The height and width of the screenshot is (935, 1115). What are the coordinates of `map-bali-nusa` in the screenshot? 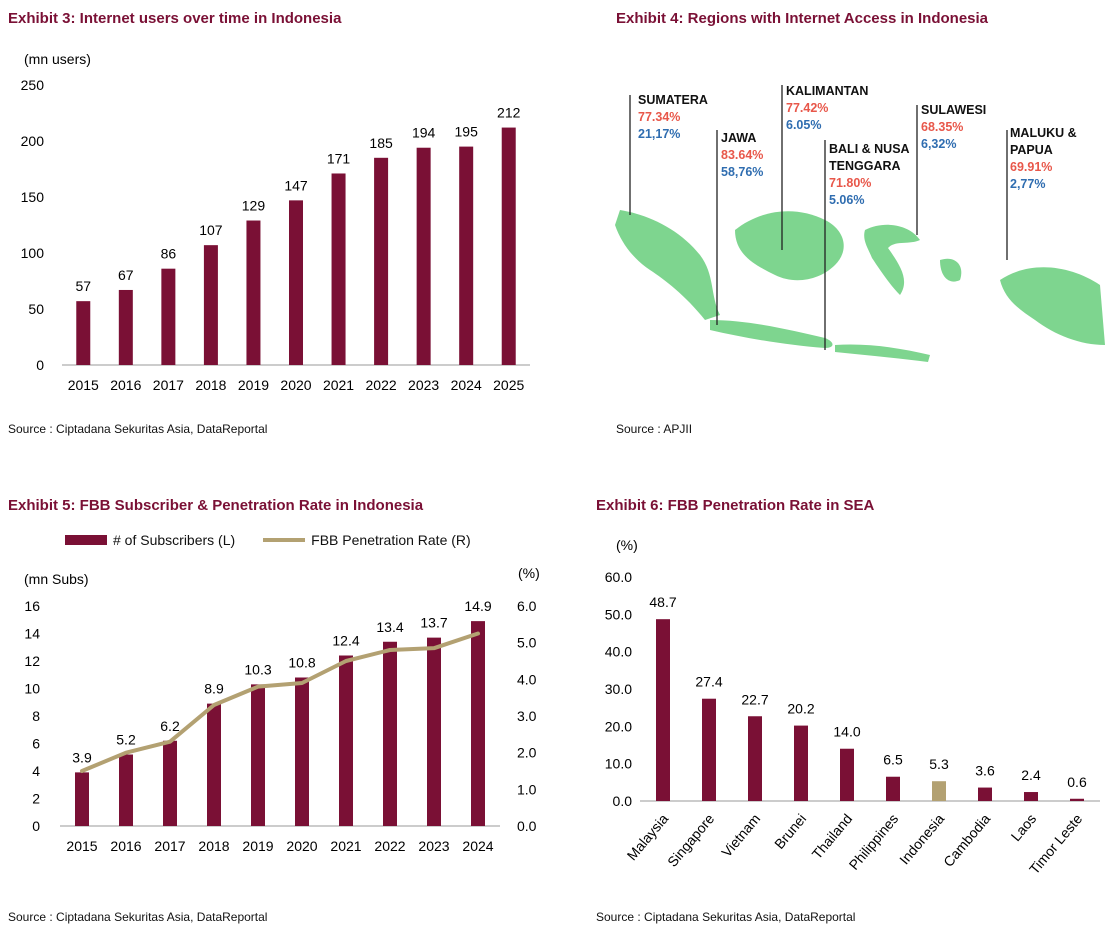 It's located at (882, 353).